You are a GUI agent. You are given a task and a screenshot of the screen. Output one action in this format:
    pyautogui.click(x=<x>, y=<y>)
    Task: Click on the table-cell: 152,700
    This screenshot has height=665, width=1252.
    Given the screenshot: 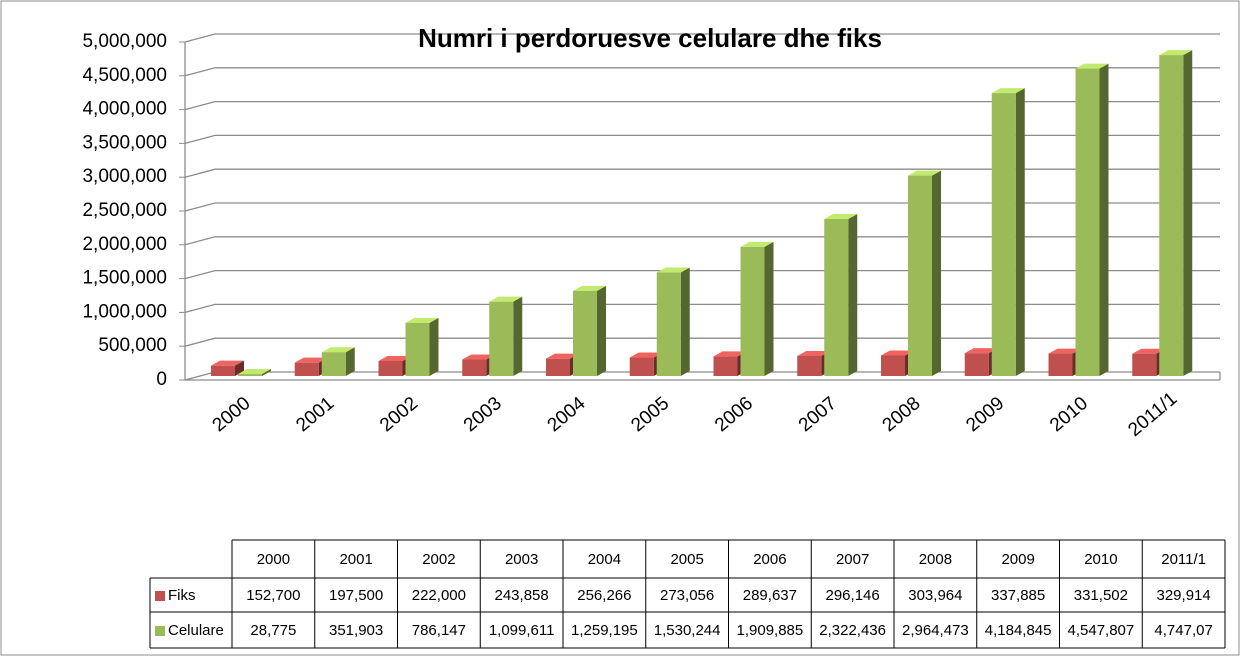 What is the action you would take?
    pyautogui.click(x=273, y=595)
    